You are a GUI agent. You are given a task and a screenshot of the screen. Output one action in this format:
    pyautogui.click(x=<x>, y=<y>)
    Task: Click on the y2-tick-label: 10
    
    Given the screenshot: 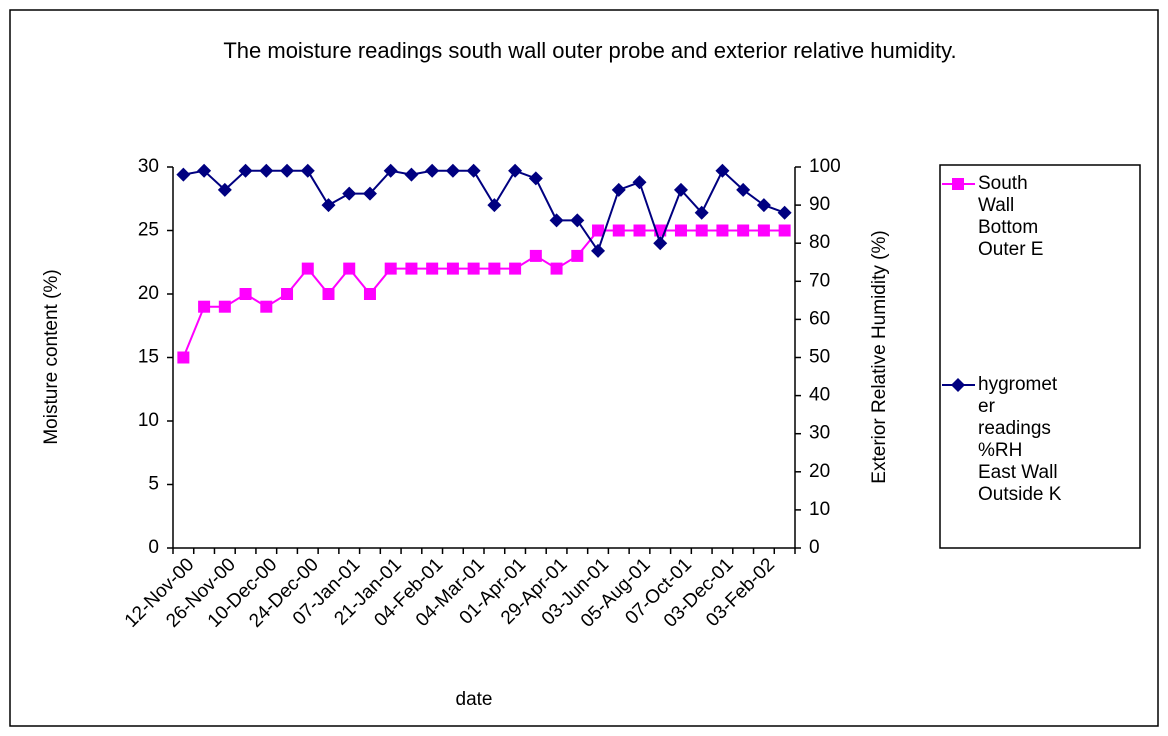 What is the action you would take?
    pyautogui.click(x=819, y=509)
    